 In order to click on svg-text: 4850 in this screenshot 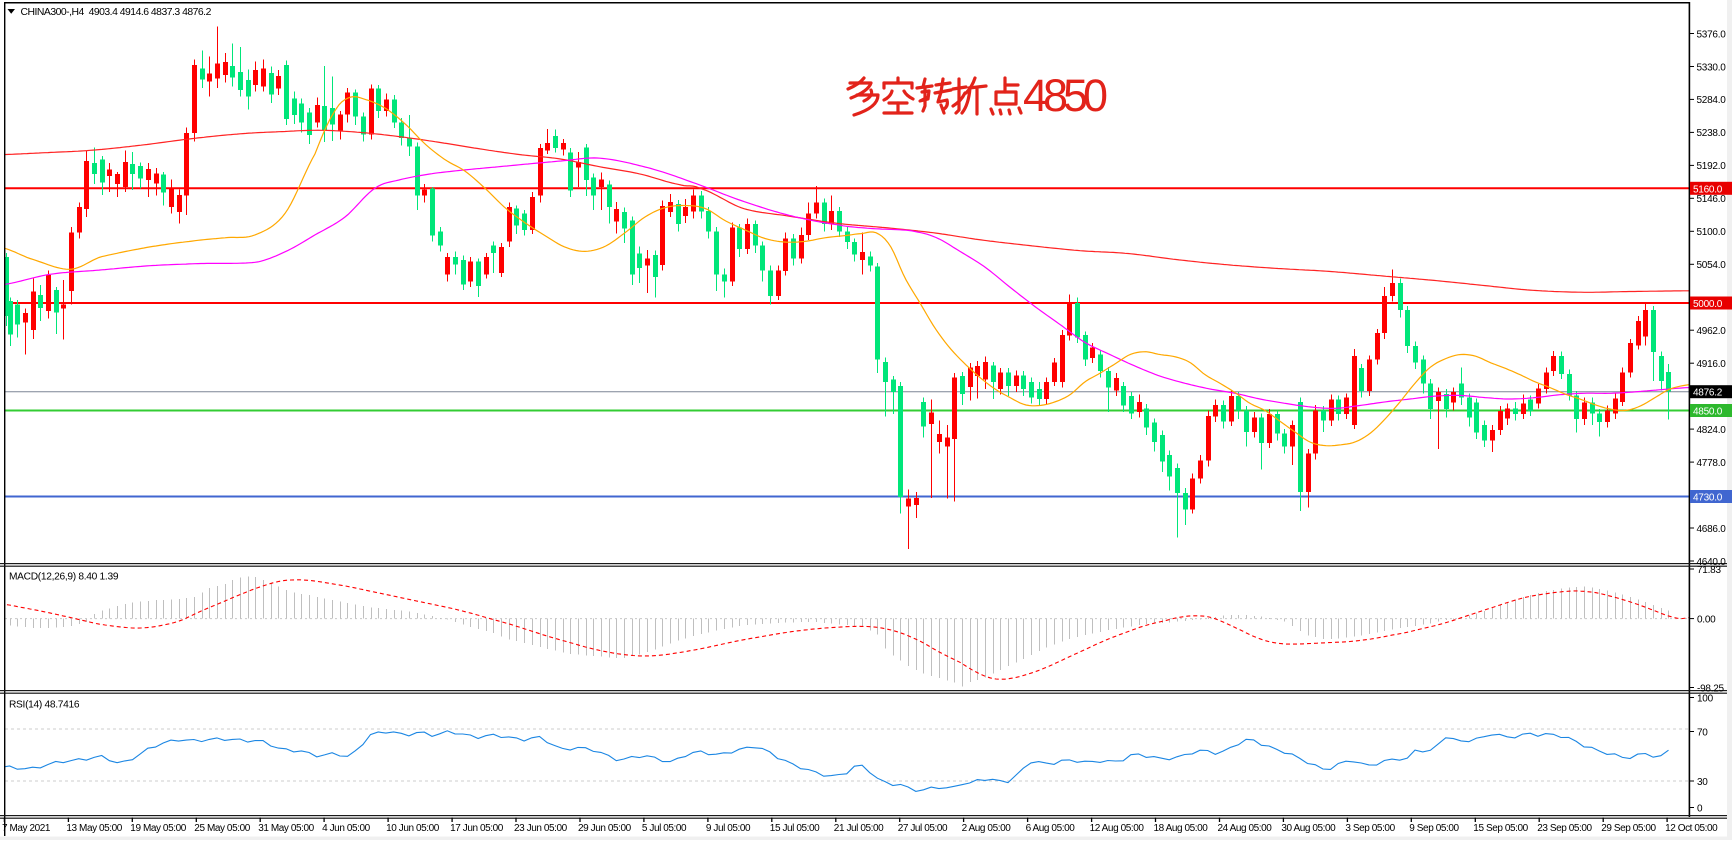, I will do `click(1065, 95)`.